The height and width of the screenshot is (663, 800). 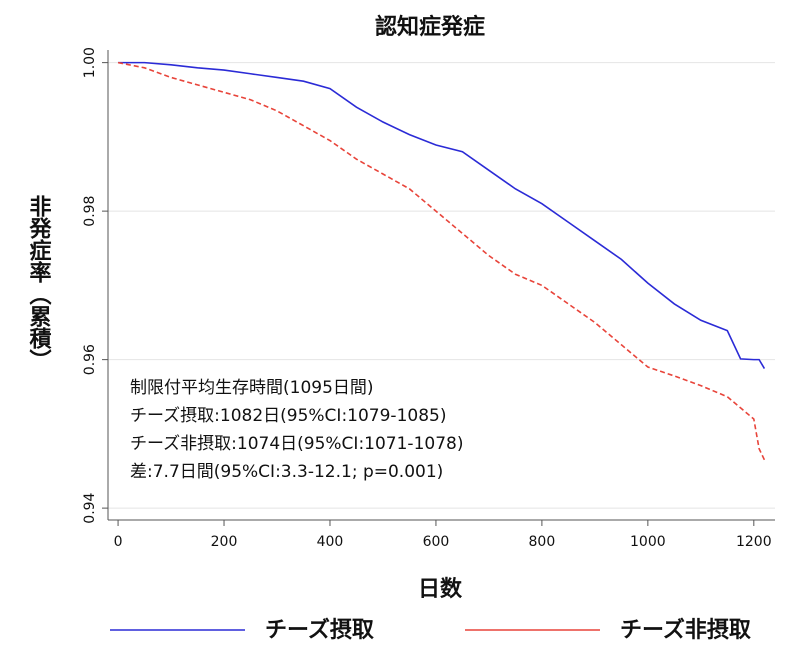 I want to click on x-tick-label: 800, so click(x=542, y=542).